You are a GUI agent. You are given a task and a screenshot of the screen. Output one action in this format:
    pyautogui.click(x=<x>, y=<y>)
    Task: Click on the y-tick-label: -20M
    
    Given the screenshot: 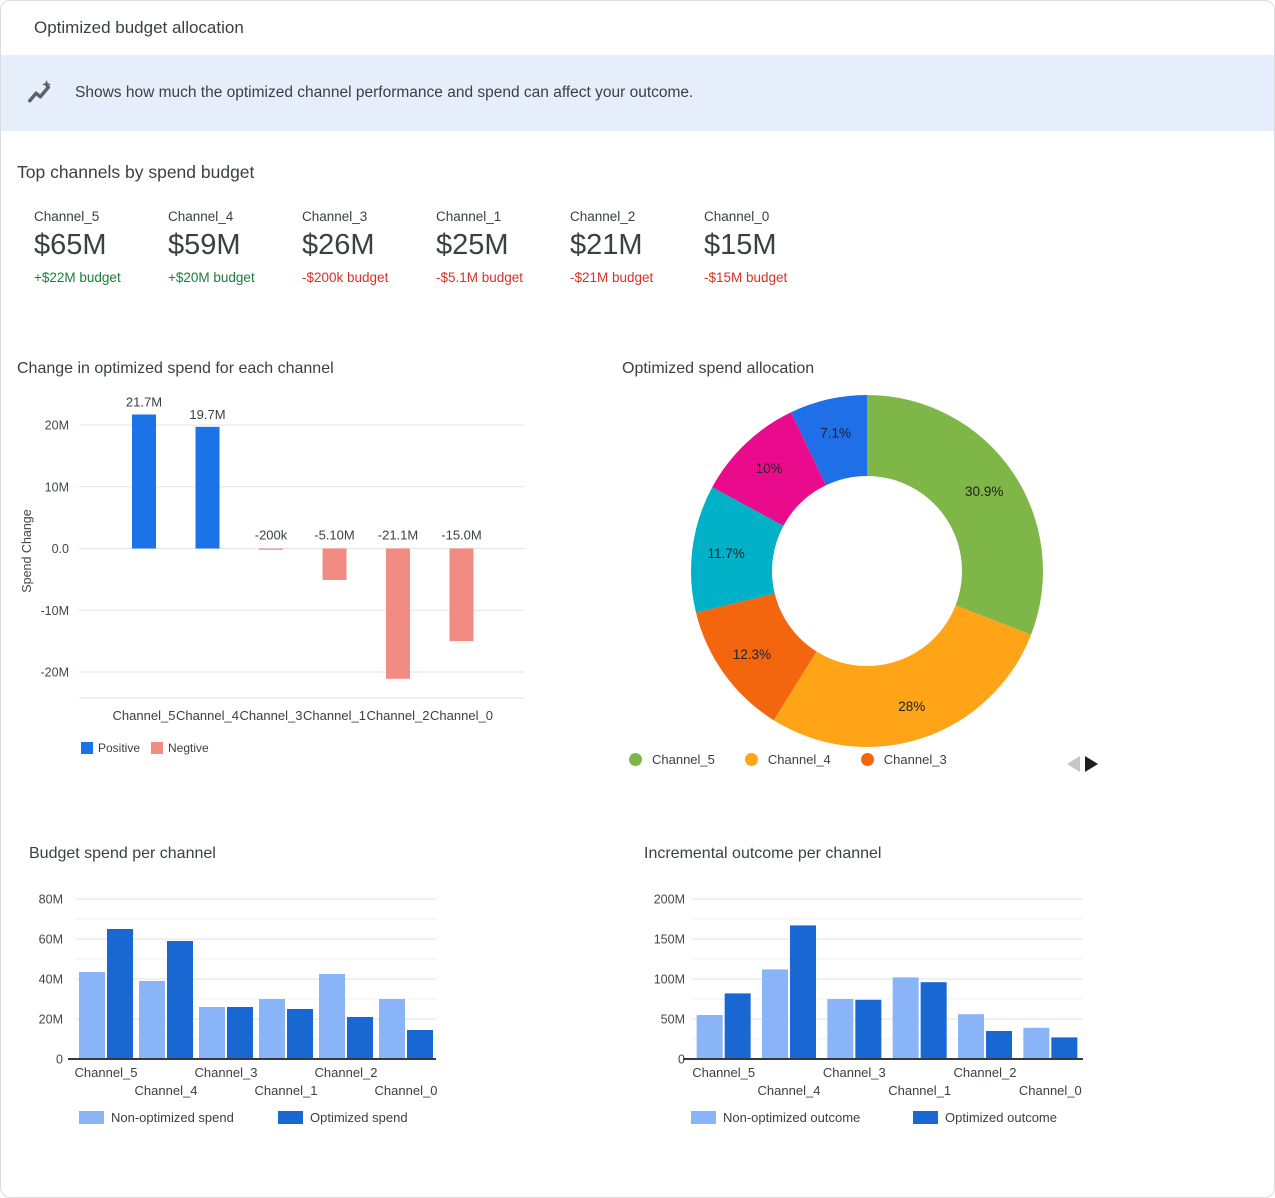 What is the action you would take?
    pyautogui.click(x=55, y=673)
    